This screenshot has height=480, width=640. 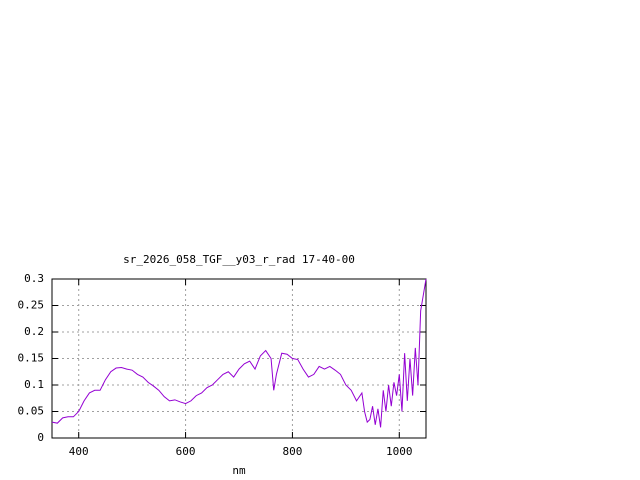 What do you see at coordinates (34, 331) in the screenshot?
I see `y-tick-label: 0.2` at bounding box center [34, 331].